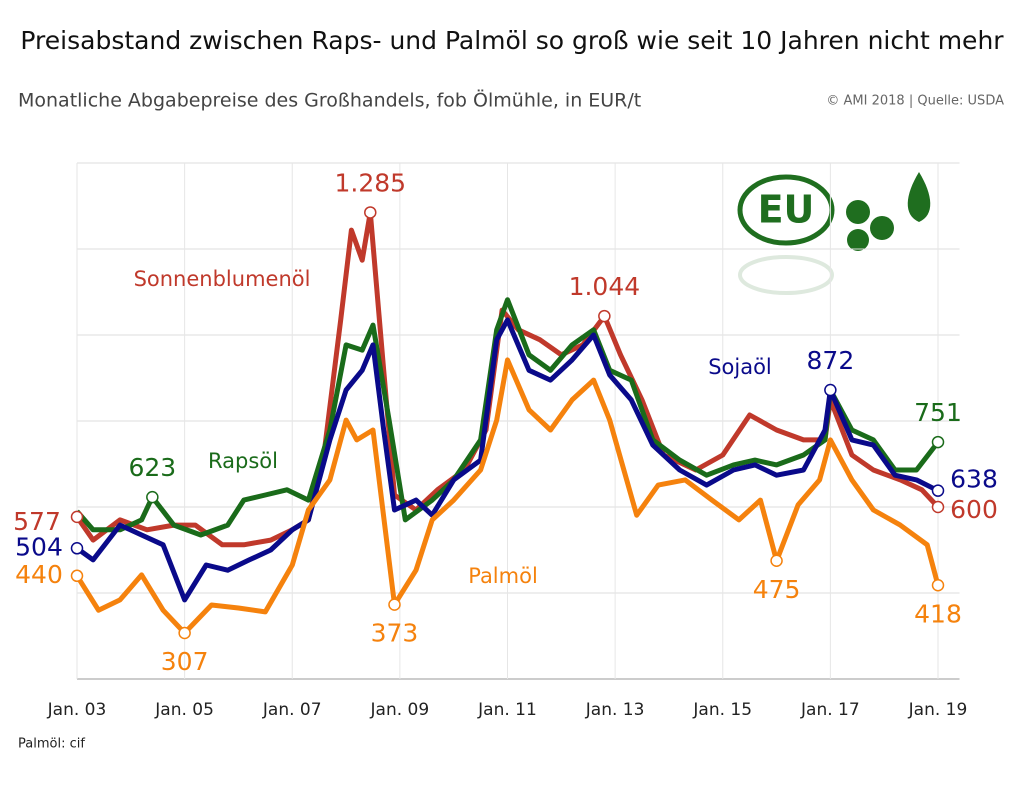  I want to click on value-label: 623, so click(152, 467).